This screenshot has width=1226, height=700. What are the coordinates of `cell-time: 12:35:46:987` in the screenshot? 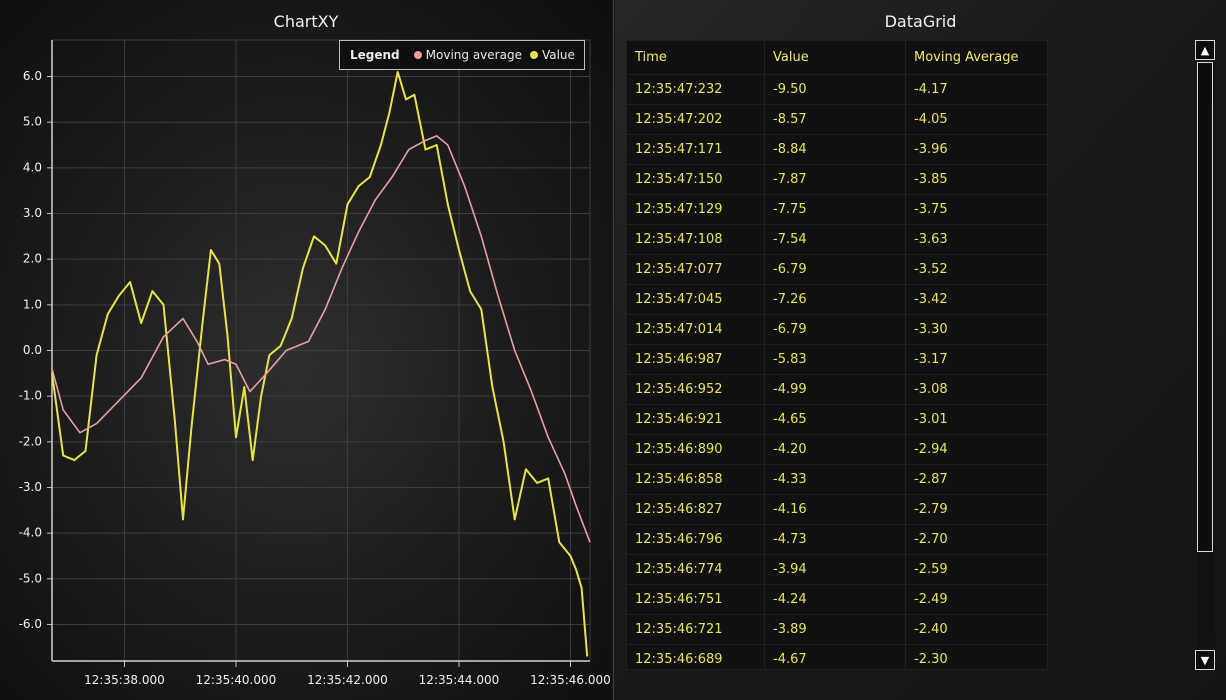 It's located at (696, 359).